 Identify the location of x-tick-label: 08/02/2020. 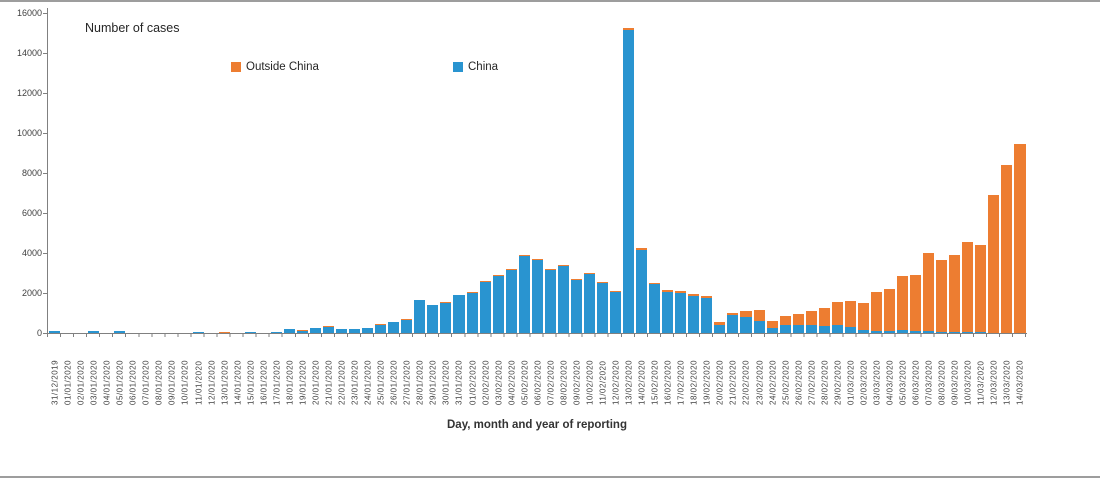
(564, 382).